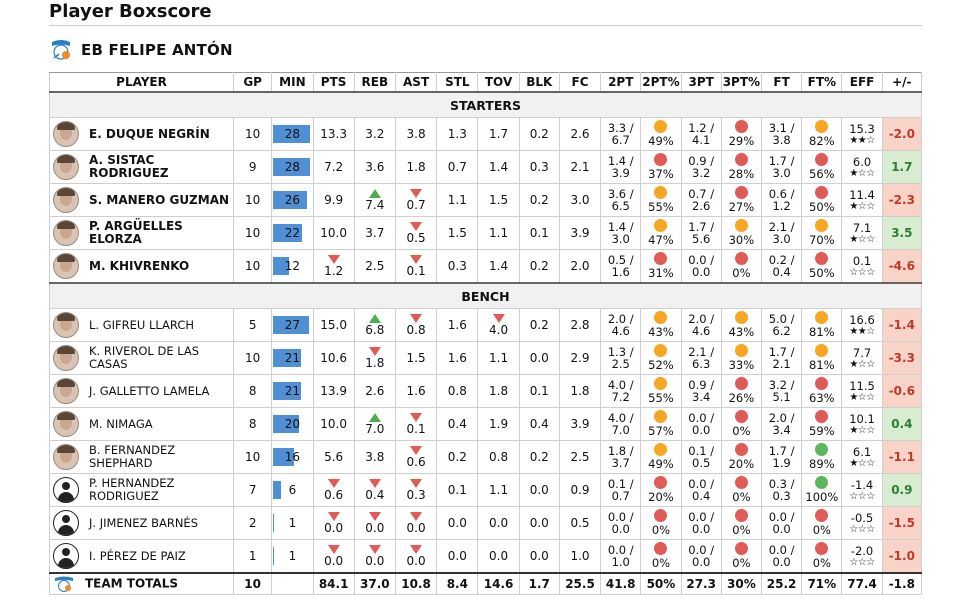 The height and width of the screenshot is (602, 971). What do you see at coordinates (416, 457) in the screenshot?
I see `assists: 0.6` at bounding box center [416, 457].